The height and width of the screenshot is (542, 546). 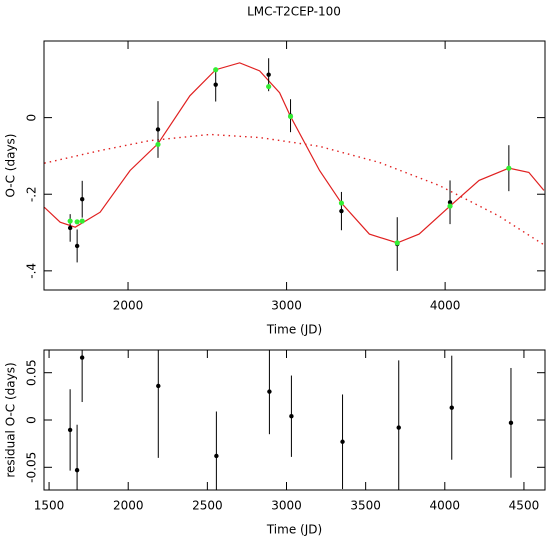 I want to click on x-tick-label: 1500, so click(x=49, y=506).